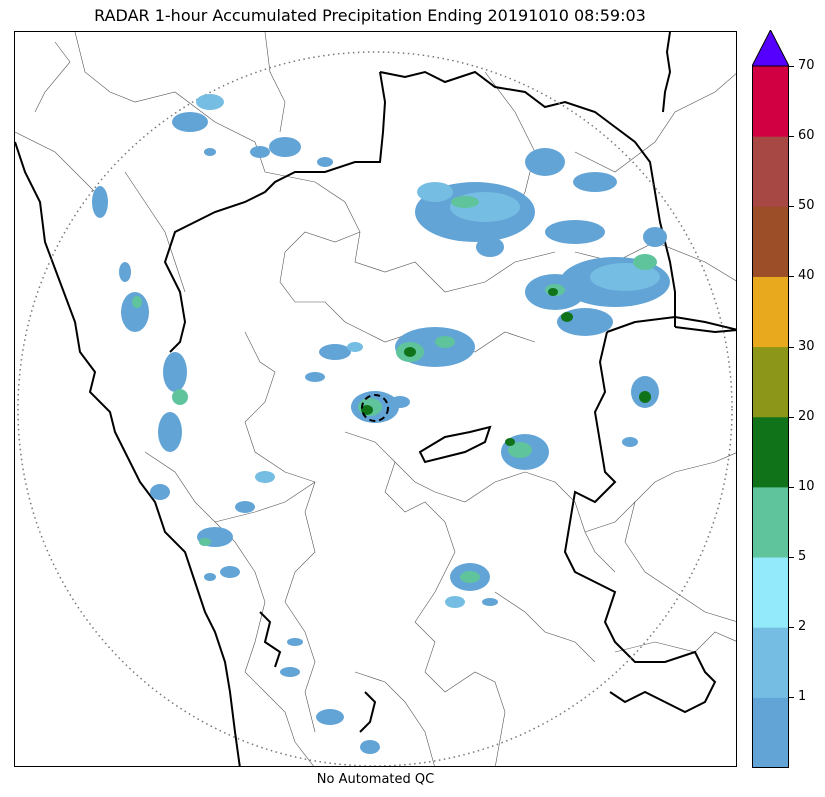 The height and width of the screenshot is (797, 825). I want to click on colorbar-outline, so click(770, 416).